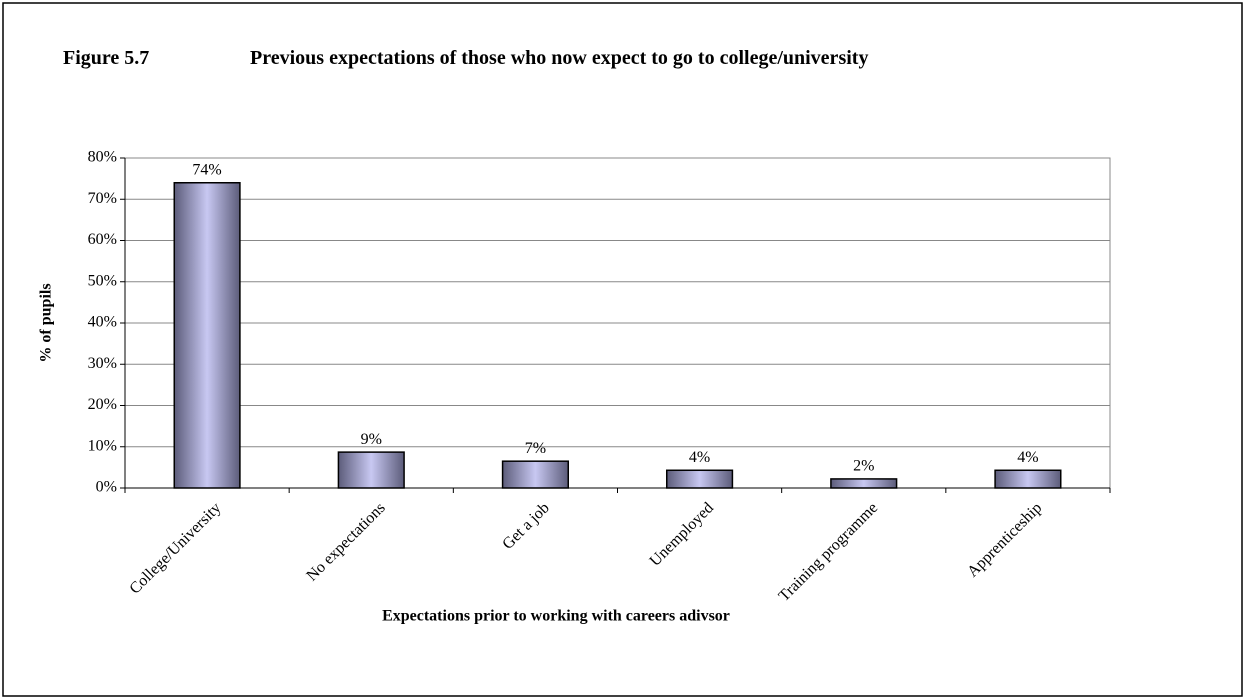 The width and height of the screenshot is (1245, 699). What do you see at coordinates (863, 466) in the screenshot?
I see `value-label: 2%` at bounding box center [863, 466].